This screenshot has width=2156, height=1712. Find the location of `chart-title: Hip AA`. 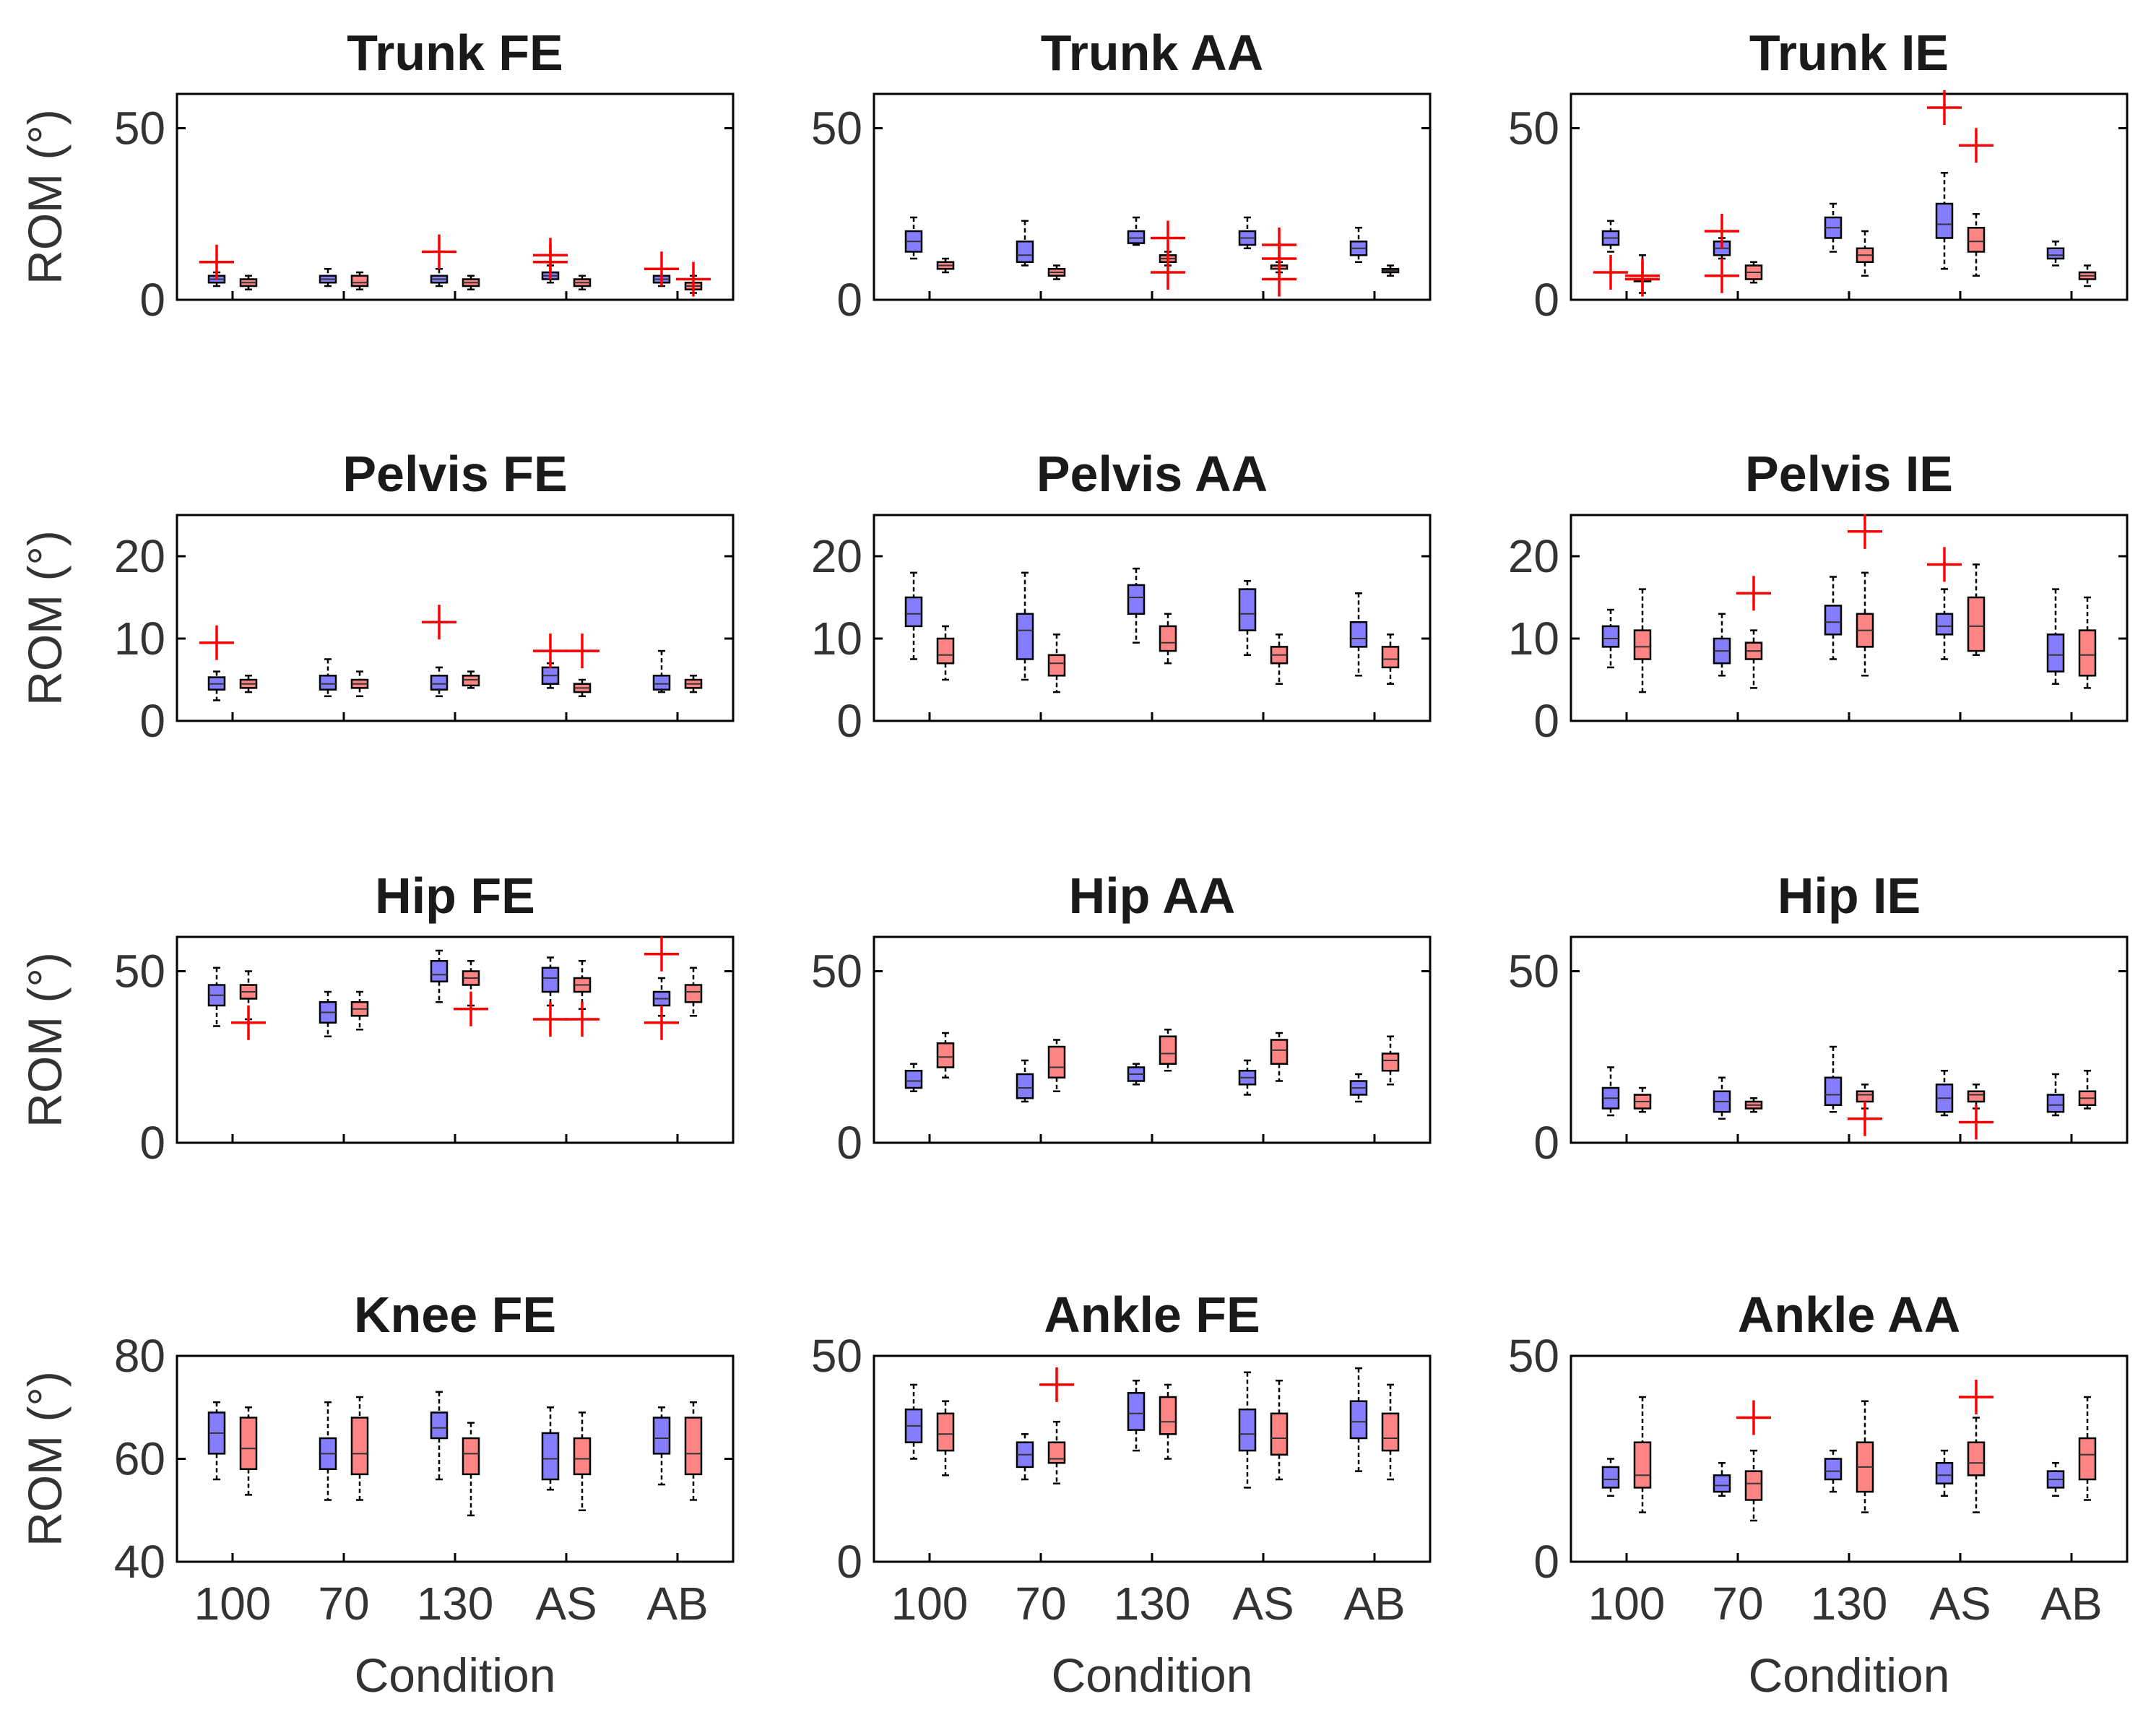

chart-title: Hip AA is located at coordinates (1152, 896).